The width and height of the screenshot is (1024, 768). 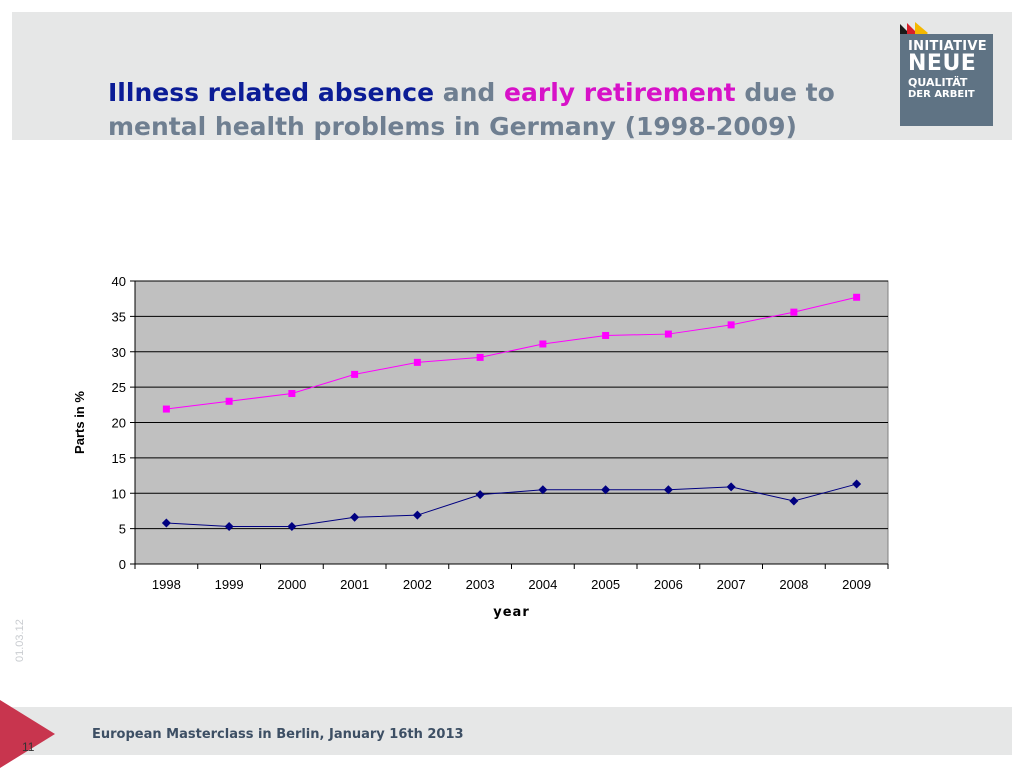 I want to click on footer-band, so click(x=512, y=731).